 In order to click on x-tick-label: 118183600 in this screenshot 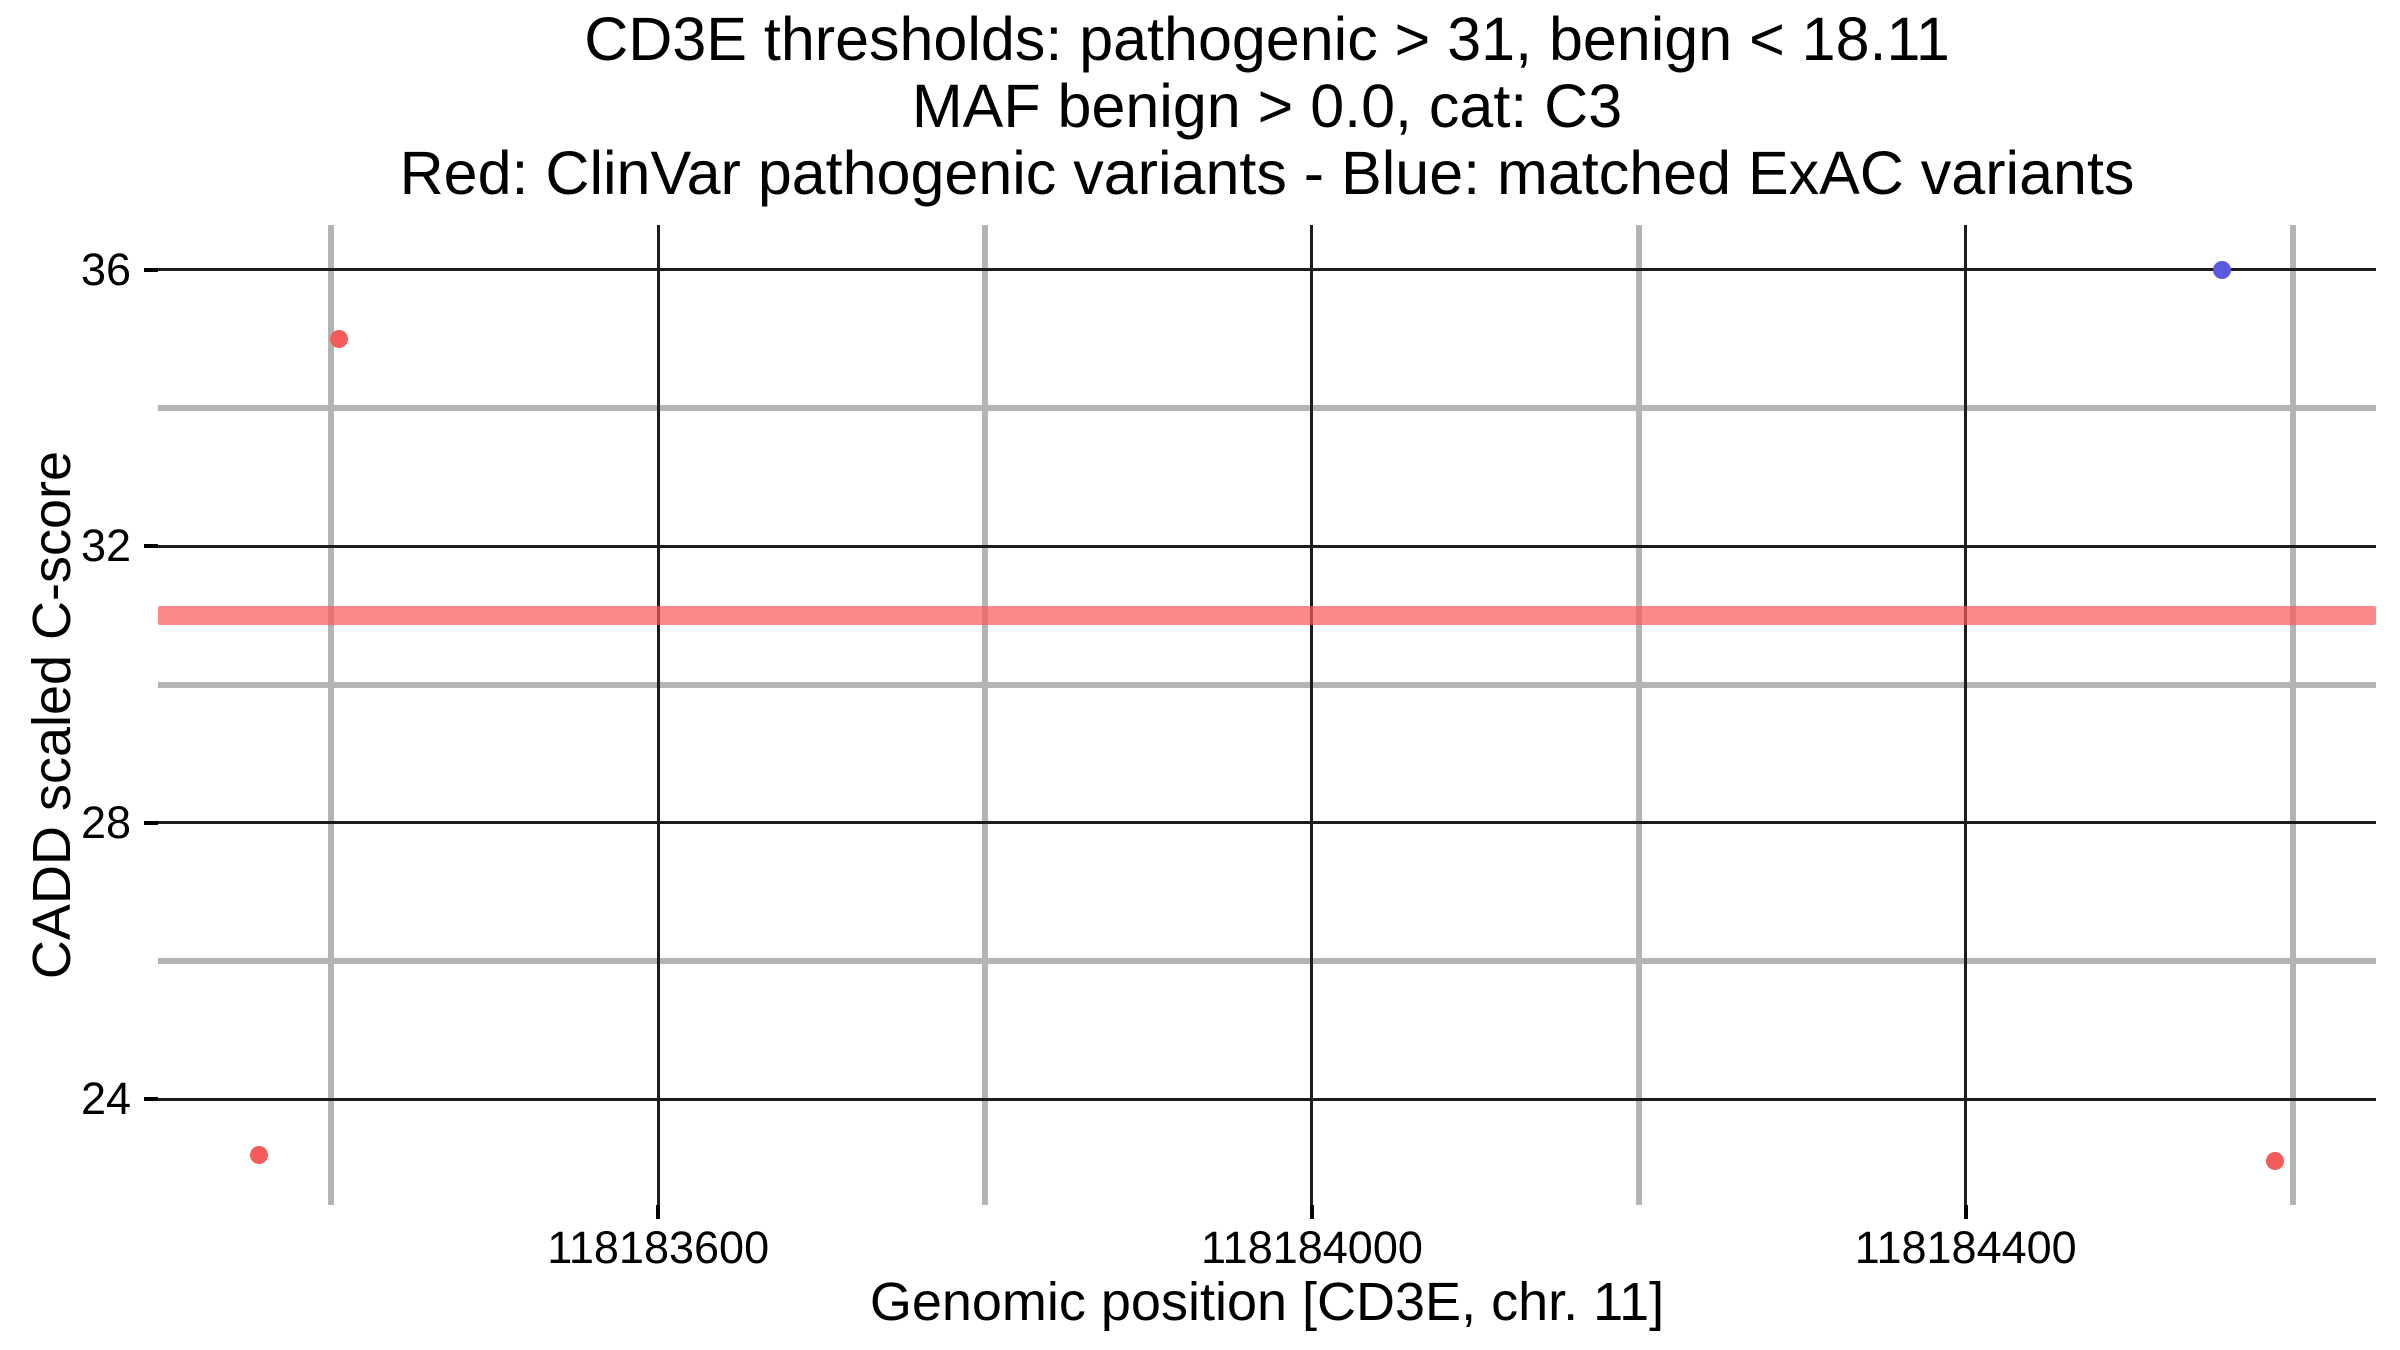, I will do `click(658, 1247)`.